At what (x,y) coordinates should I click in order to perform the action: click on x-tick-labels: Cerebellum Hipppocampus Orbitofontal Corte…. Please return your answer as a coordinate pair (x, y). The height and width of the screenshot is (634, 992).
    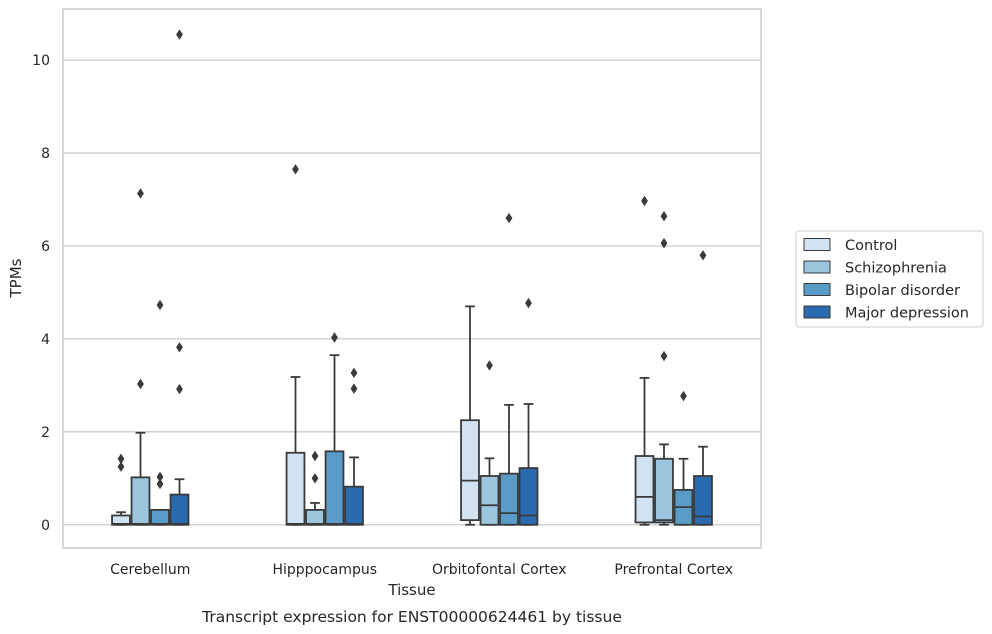
    Looking at the image, I should click on (421, 570).